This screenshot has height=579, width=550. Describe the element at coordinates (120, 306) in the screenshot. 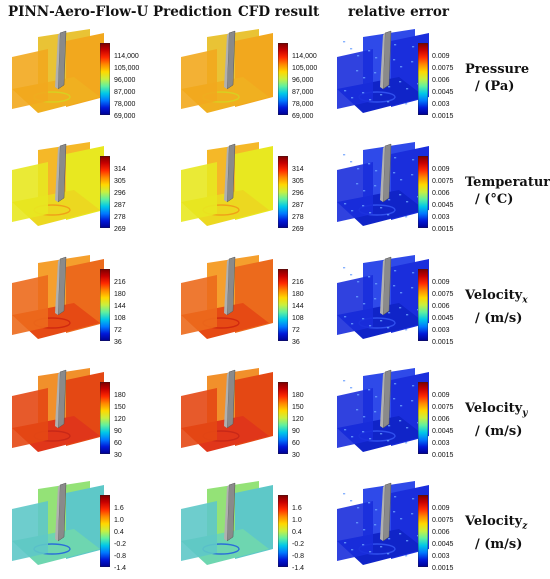

I see `pred-velocity_x-tick-label: 144` at that location.